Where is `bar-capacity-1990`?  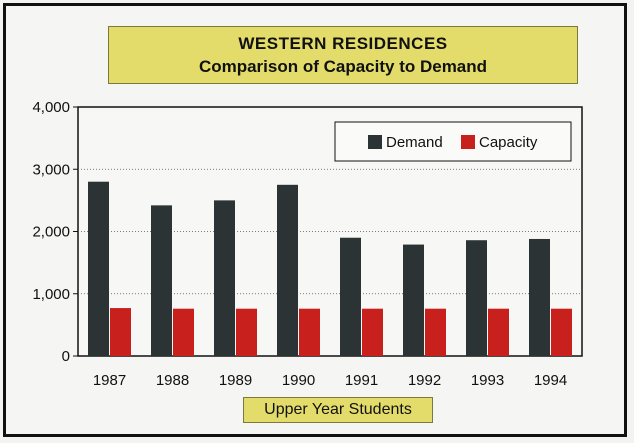
bar-capacity-1990 is located at coordinates (309, 332).